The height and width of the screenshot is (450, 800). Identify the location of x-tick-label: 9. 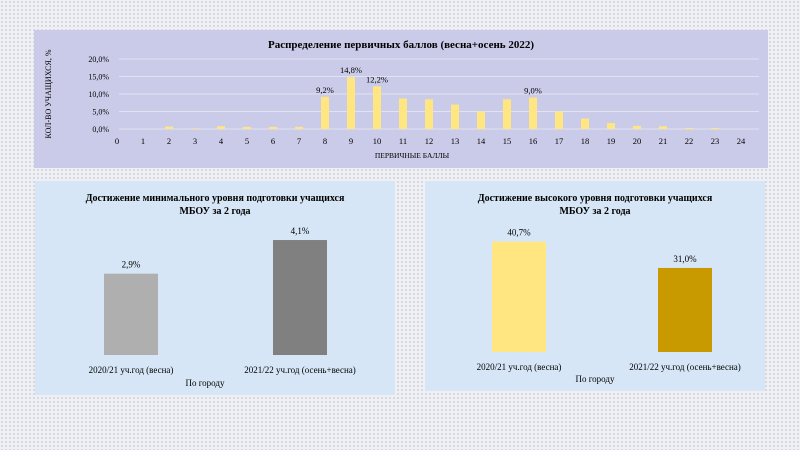
(351, 141).